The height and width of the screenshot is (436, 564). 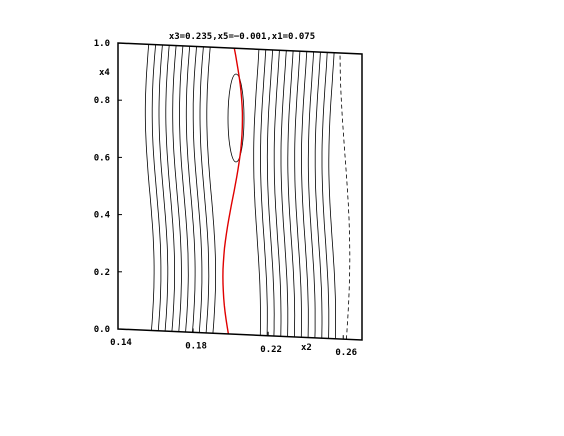 What do you see at coordinates (121, 343) in the screenshot?
I see `x-tick-label: 0.14` at bounding box center [121, 343].